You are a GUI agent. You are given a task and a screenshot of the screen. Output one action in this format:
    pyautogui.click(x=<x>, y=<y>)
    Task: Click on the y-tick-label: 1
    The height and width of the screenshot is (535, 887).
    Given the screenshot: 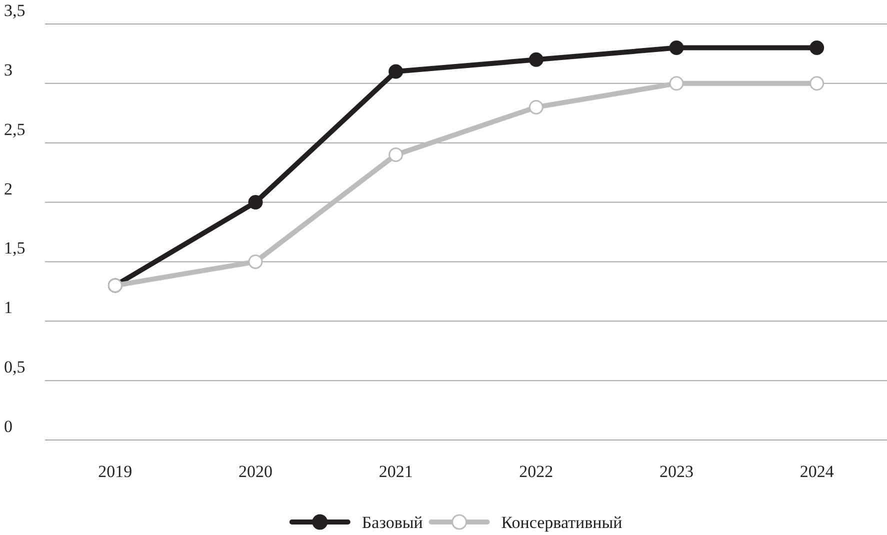 What is the action you would take?
    pyautogui.click(x=8, y=308)
    